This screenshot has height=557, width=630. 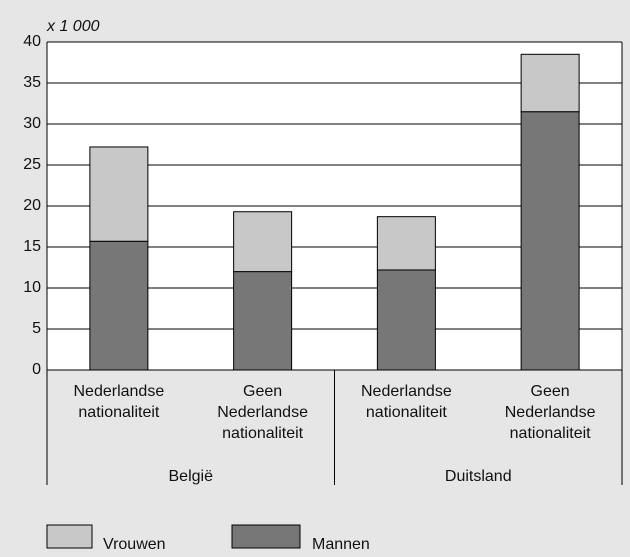 What do you see at coordinates (478, 476) in the screenshot?
I see `group-label: Duitsland` at bounding box center [478, 476].